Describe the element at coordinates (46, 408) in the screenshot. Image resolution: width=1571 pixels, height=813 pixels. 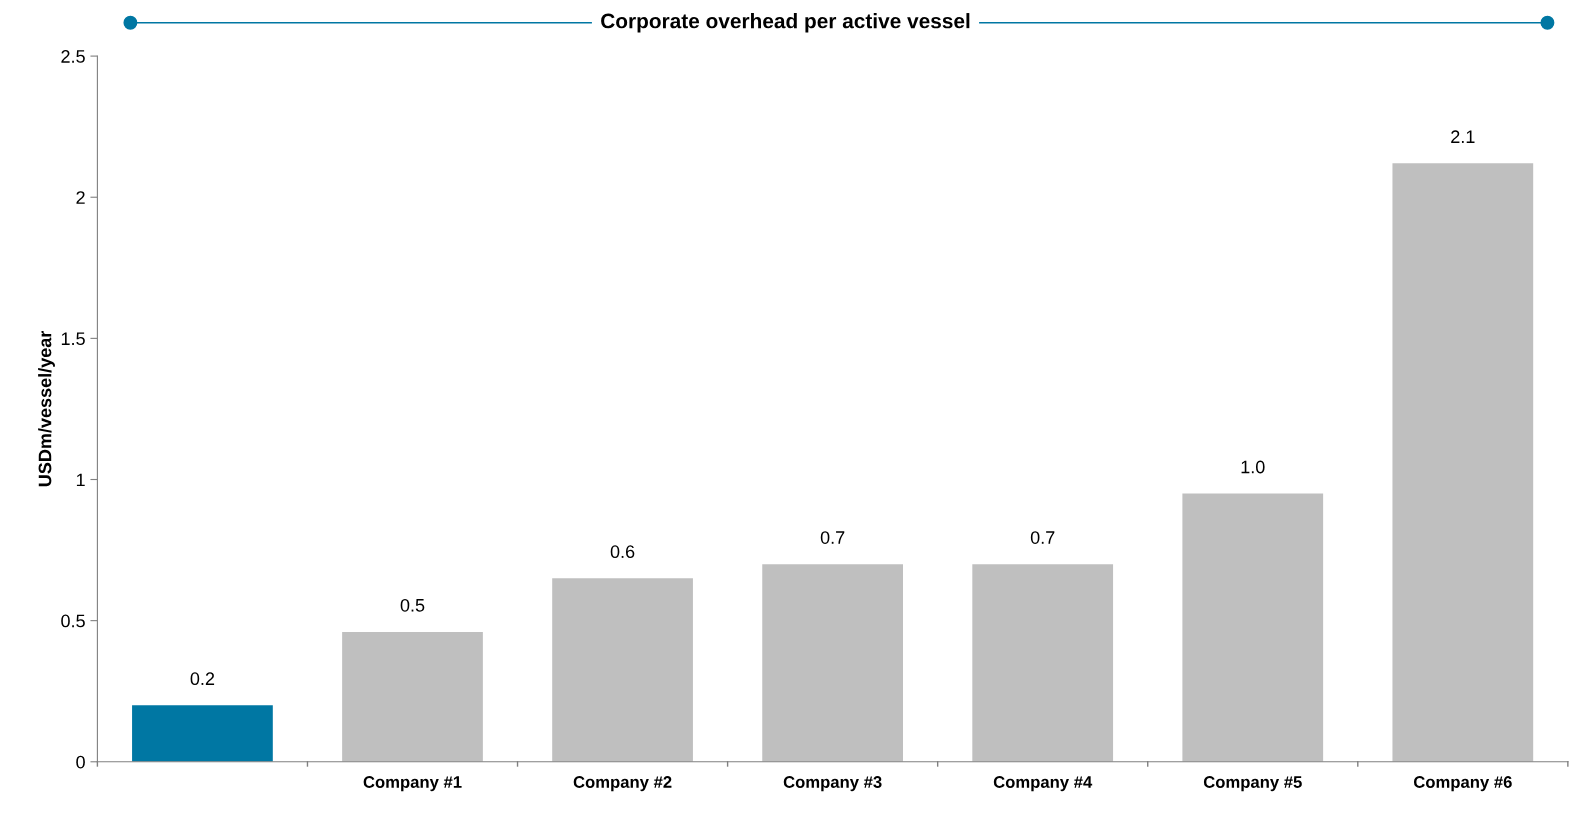
I see `y-axis-title: USDm/vessel/year` at that location.